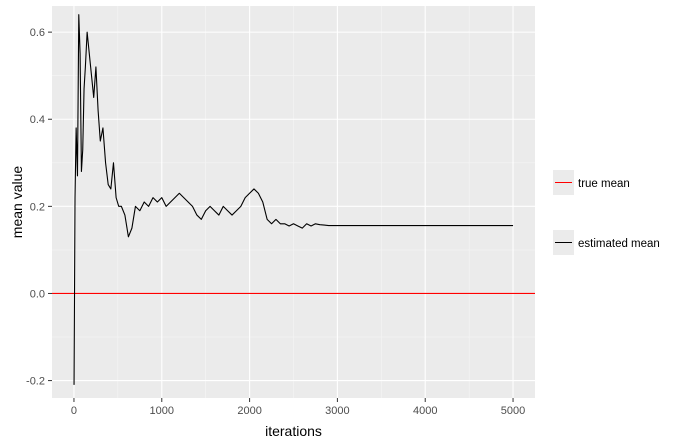  I want to click on legend-label-true-mean: true mean, so click(604, 184).